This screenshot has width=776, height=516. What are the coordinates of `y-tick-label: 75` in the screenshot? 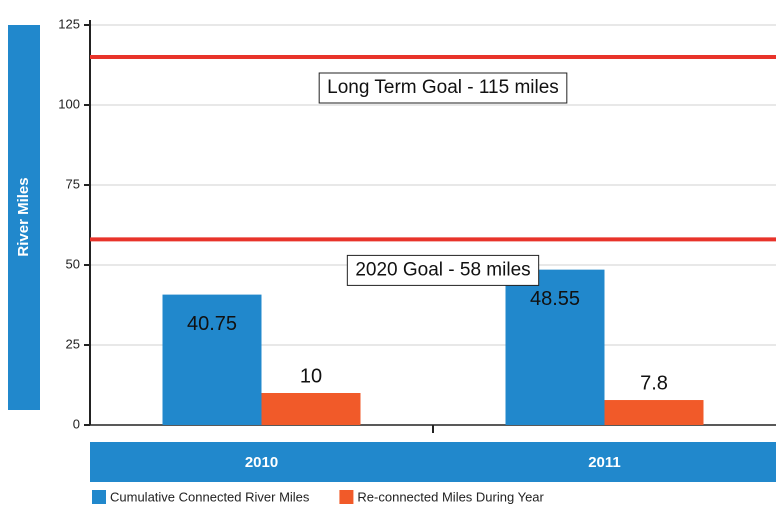 It's located at (73, 183).